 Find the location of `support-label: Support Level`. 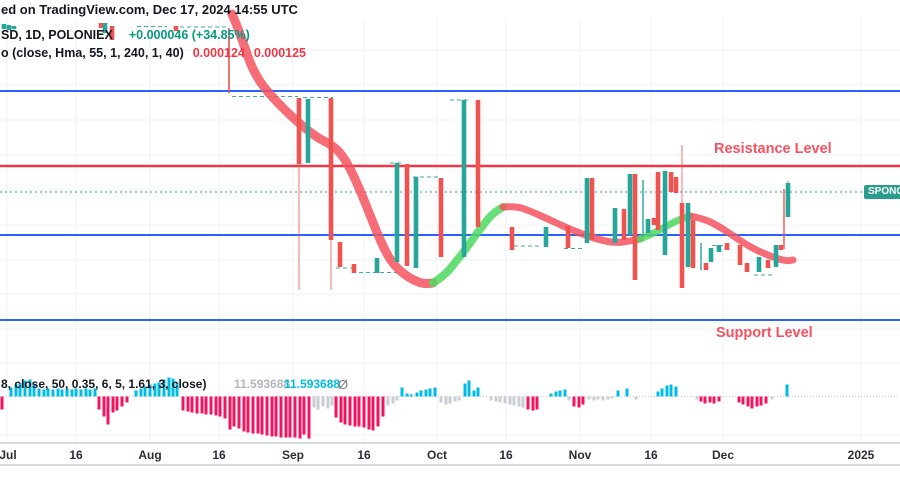

support-label: Support Level is located at coordinates (764, 333).